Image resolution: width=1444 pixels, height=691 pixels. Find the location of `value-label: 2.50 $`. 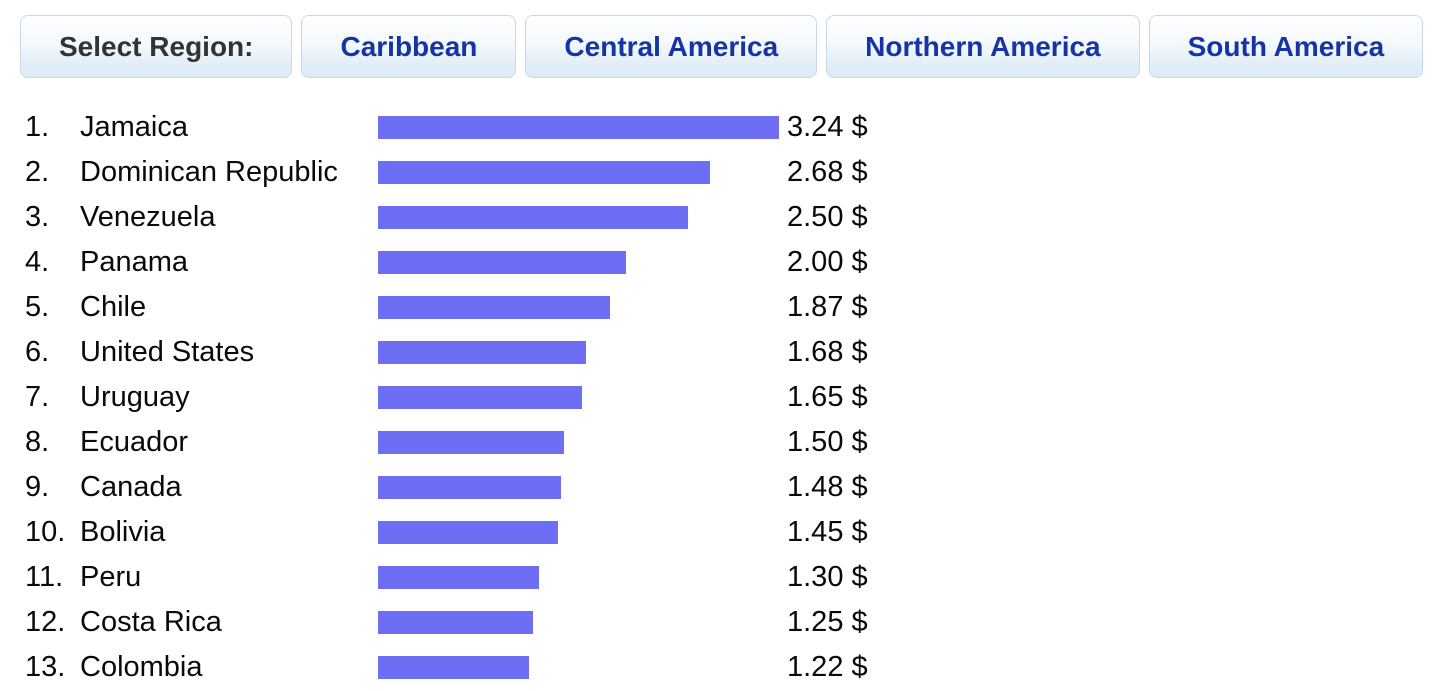

value-label: 2.50 $ is located at coordinates (827, 217).